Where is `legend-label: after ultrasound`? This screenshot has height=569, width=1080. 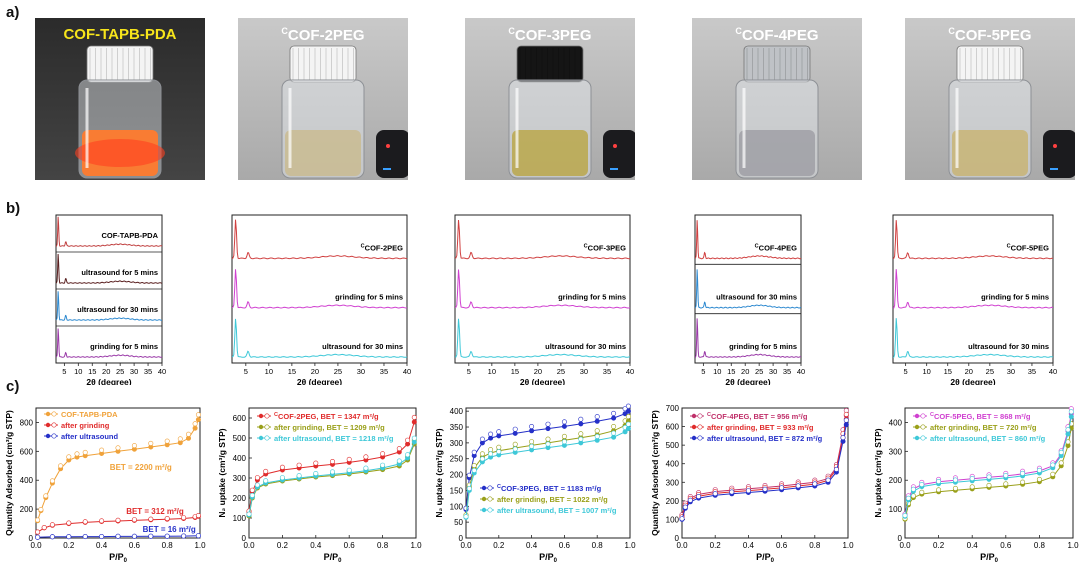 legend-label: after ultrasound is located at coordinates (90, 436).